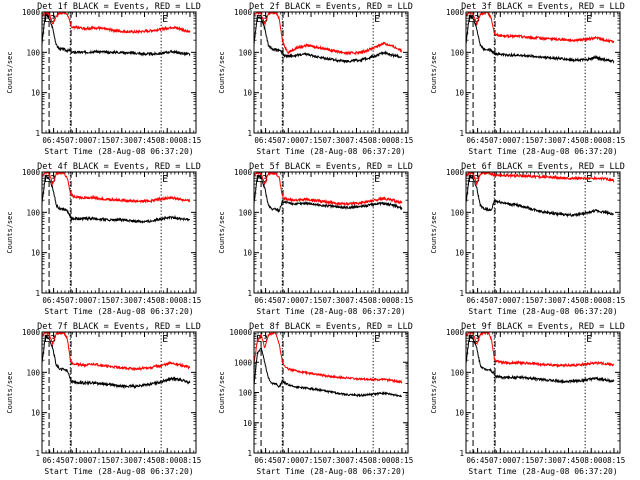 The height and width of the screenshot is (480, 640). What do you see at coordinates (240, 332) in the screenshot?
I see `y-tick-label: 10000` at bounding box center [240, 332].